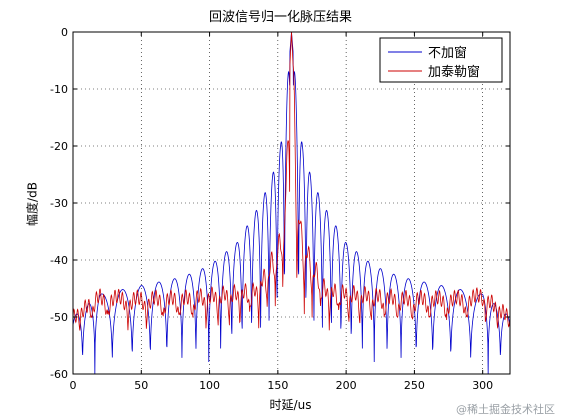  I want to click on chart-title: 回波信号归一化脉压结果, so click(280, 17).